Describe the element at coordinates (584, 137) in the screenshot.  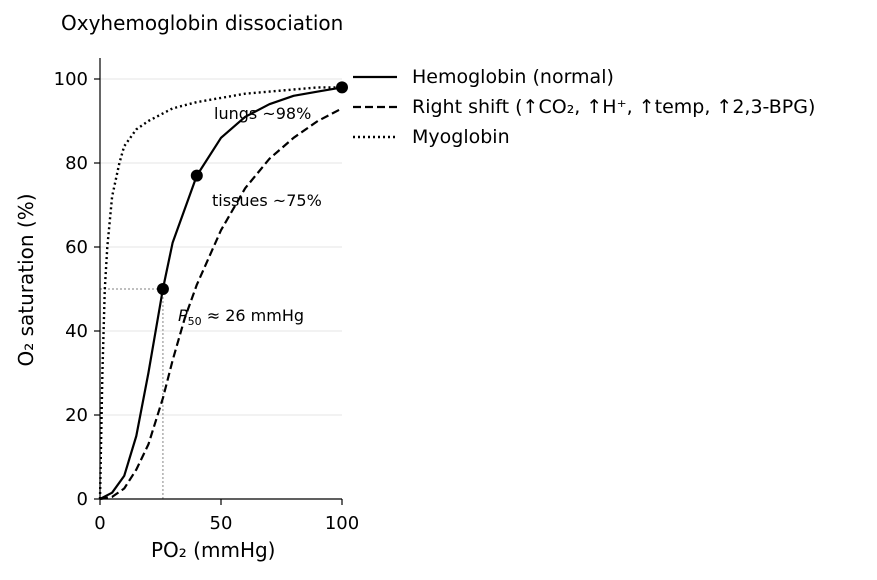
I see `legend-item-myoglobin: Myoglobin` at that location.